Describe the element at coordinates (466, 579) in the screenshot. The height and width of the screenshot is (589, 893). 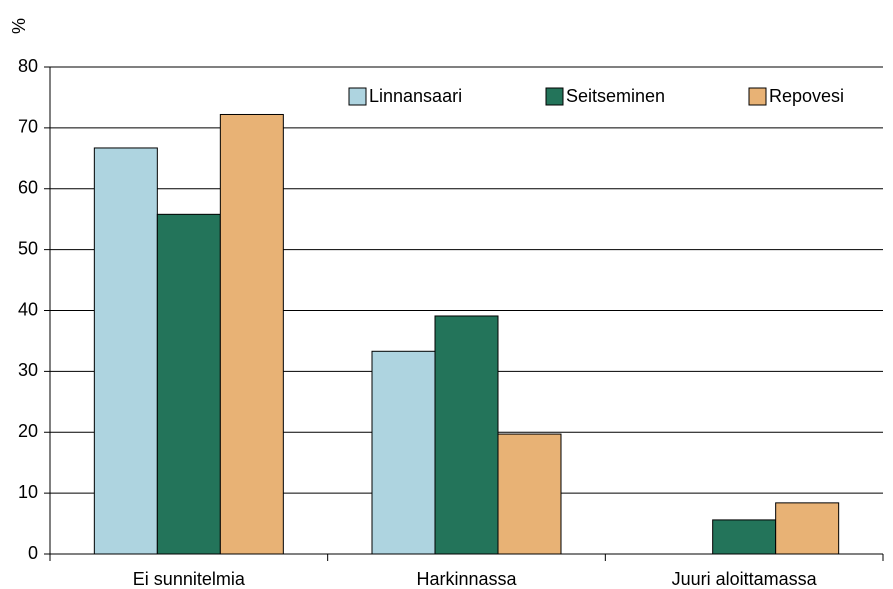
I see `x-tick-label: Harkinnassa` at that location.